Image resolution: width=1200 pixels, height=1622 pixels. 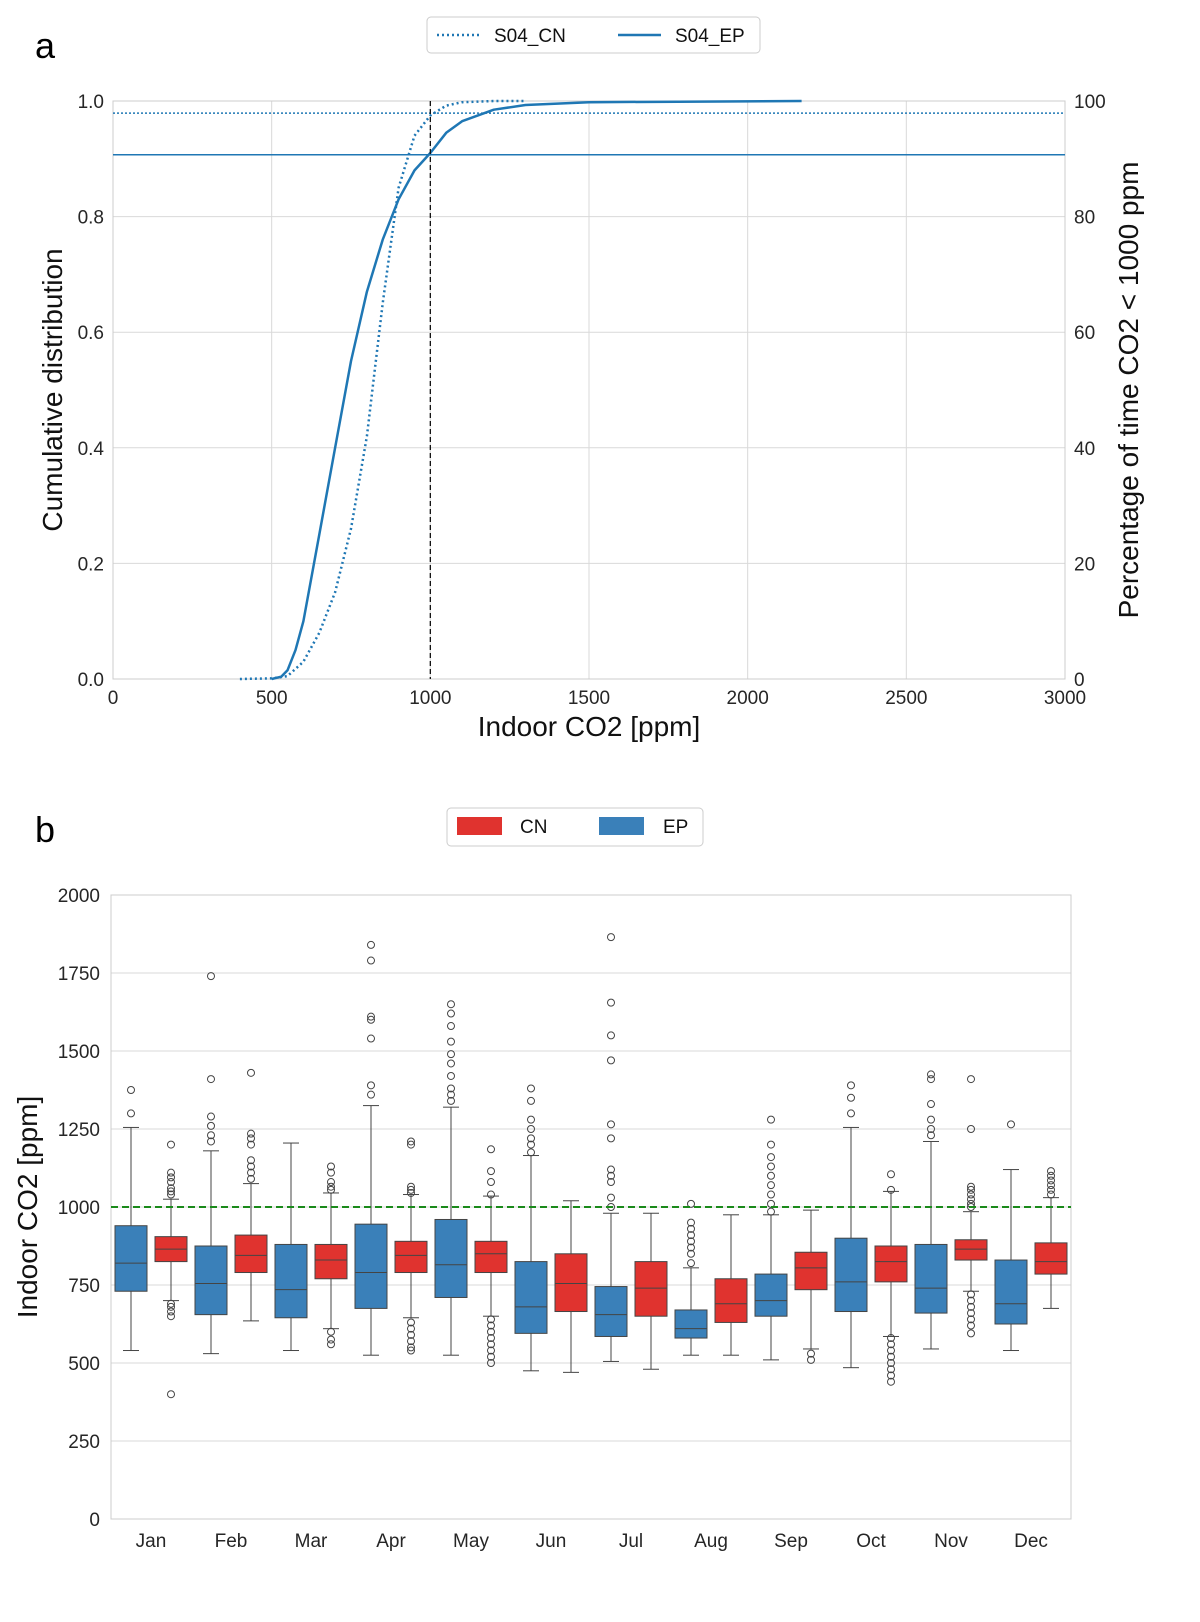 I want to click on box-EP-Dec, so click(x=1011, y=1236).